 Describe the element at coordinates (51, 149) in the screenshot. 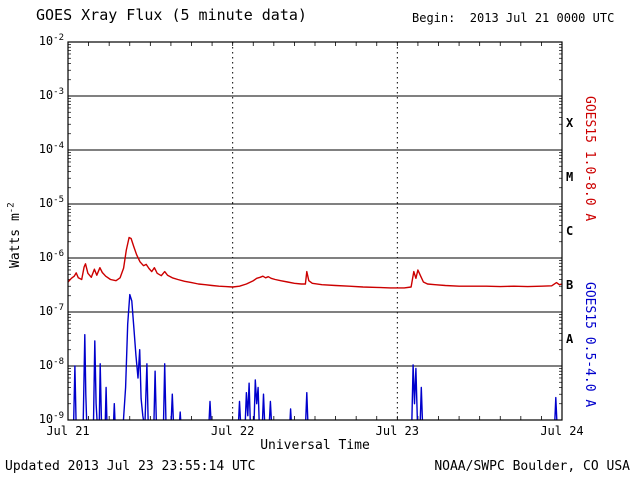

I see `y-tick-label: 10⁻⁴` at that location.